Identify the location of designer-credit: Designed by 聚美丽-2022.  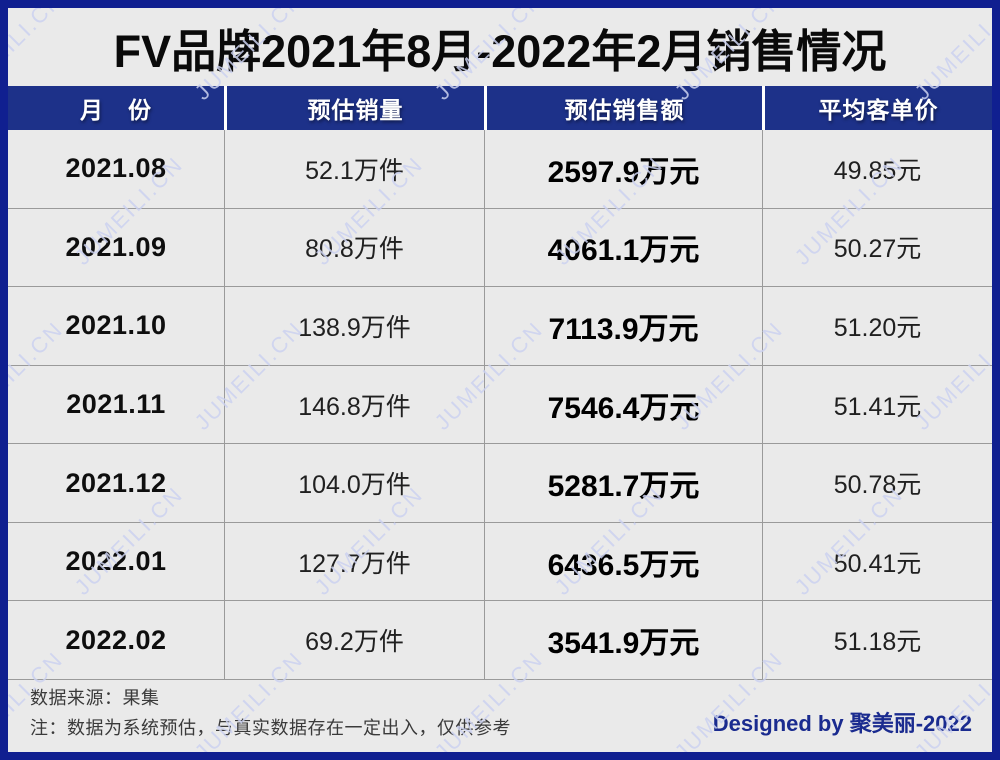
(842, 723).